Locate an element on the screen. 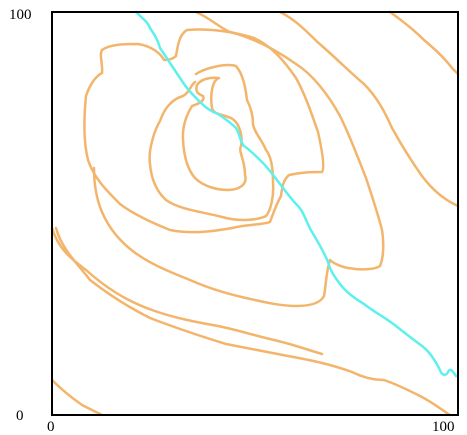 The height and width of the screenshot is (435, 467). y-axis-min-label: 0 is located at coordinates (20, 416).